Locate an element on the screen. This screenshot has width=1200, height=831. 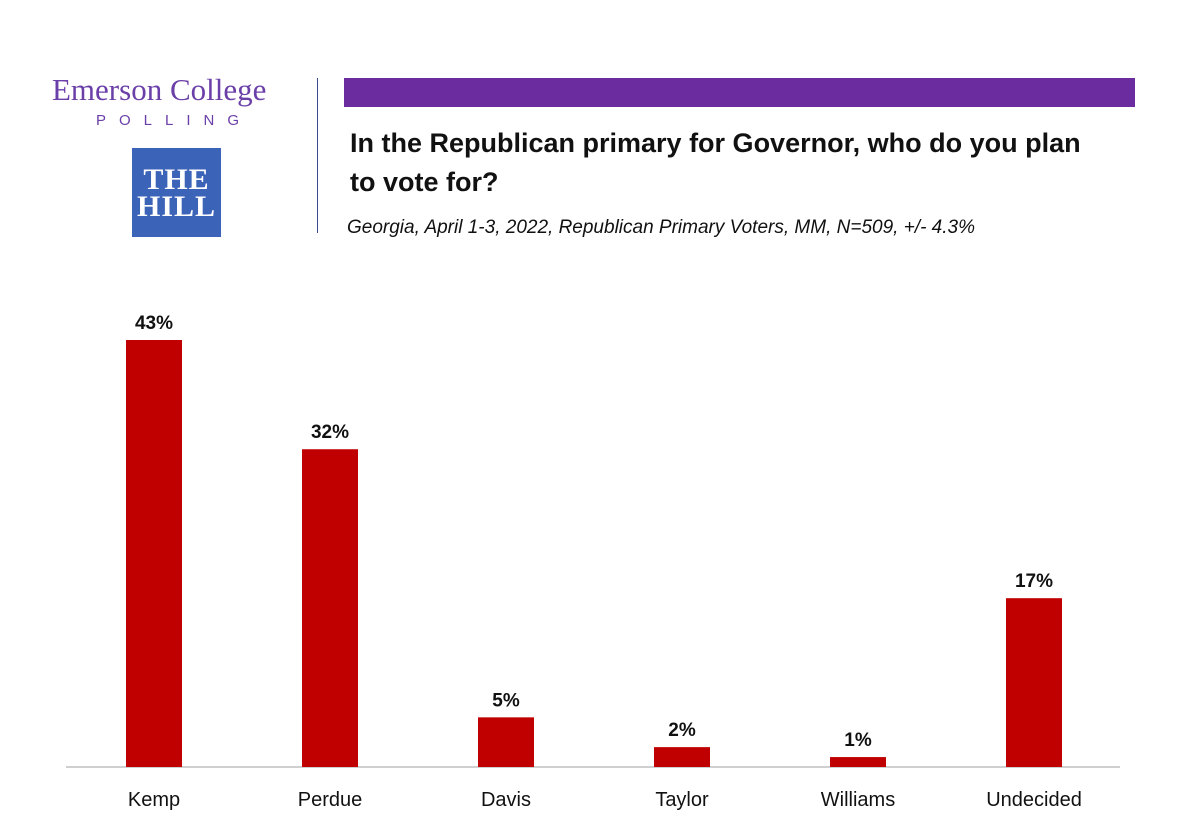
bar-perdue is located at coordinates (330, 608).